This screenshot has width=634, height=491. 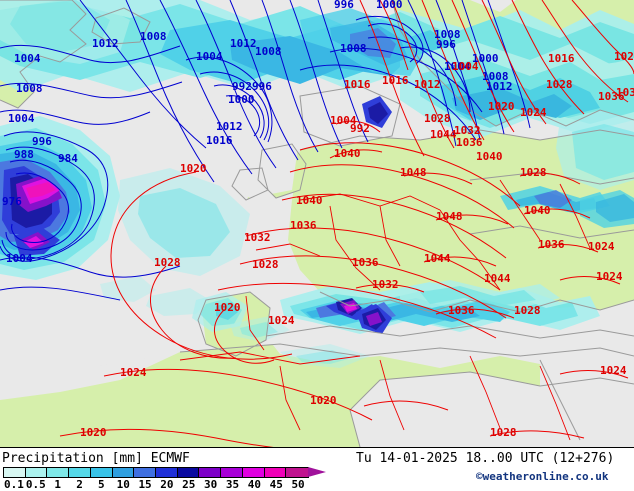 What do you see at coordinates (449, 216) in the screenshot?
I see `isobar-label-high-1048-22: 1048` at bounding box center [449, 216].